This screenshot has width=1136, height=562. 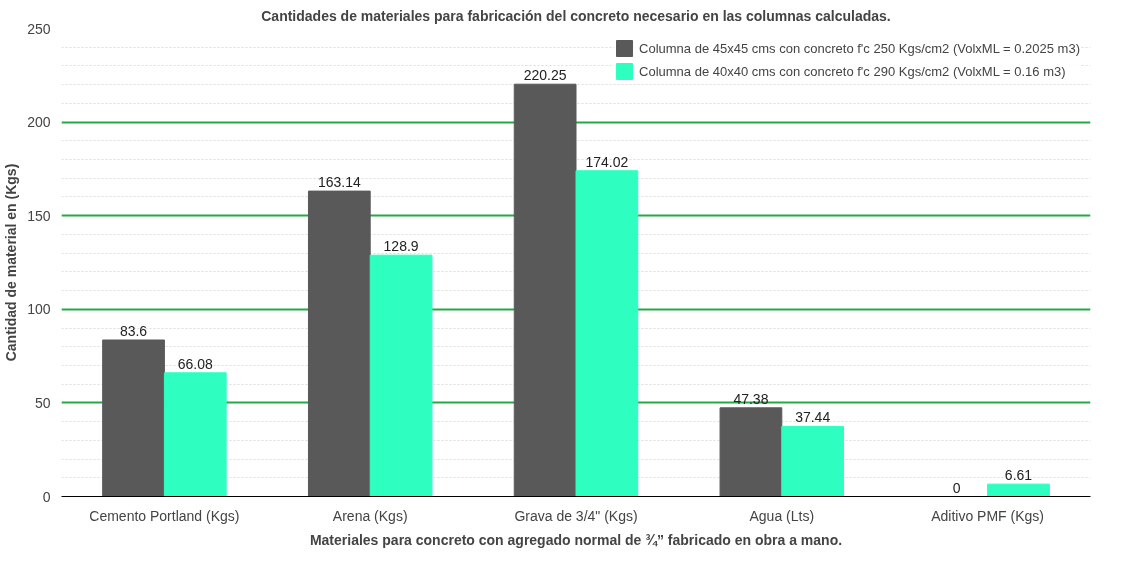 I want to click on y-axis-title: Cantidad de material en (Kgs), so click(x=11, y=262).